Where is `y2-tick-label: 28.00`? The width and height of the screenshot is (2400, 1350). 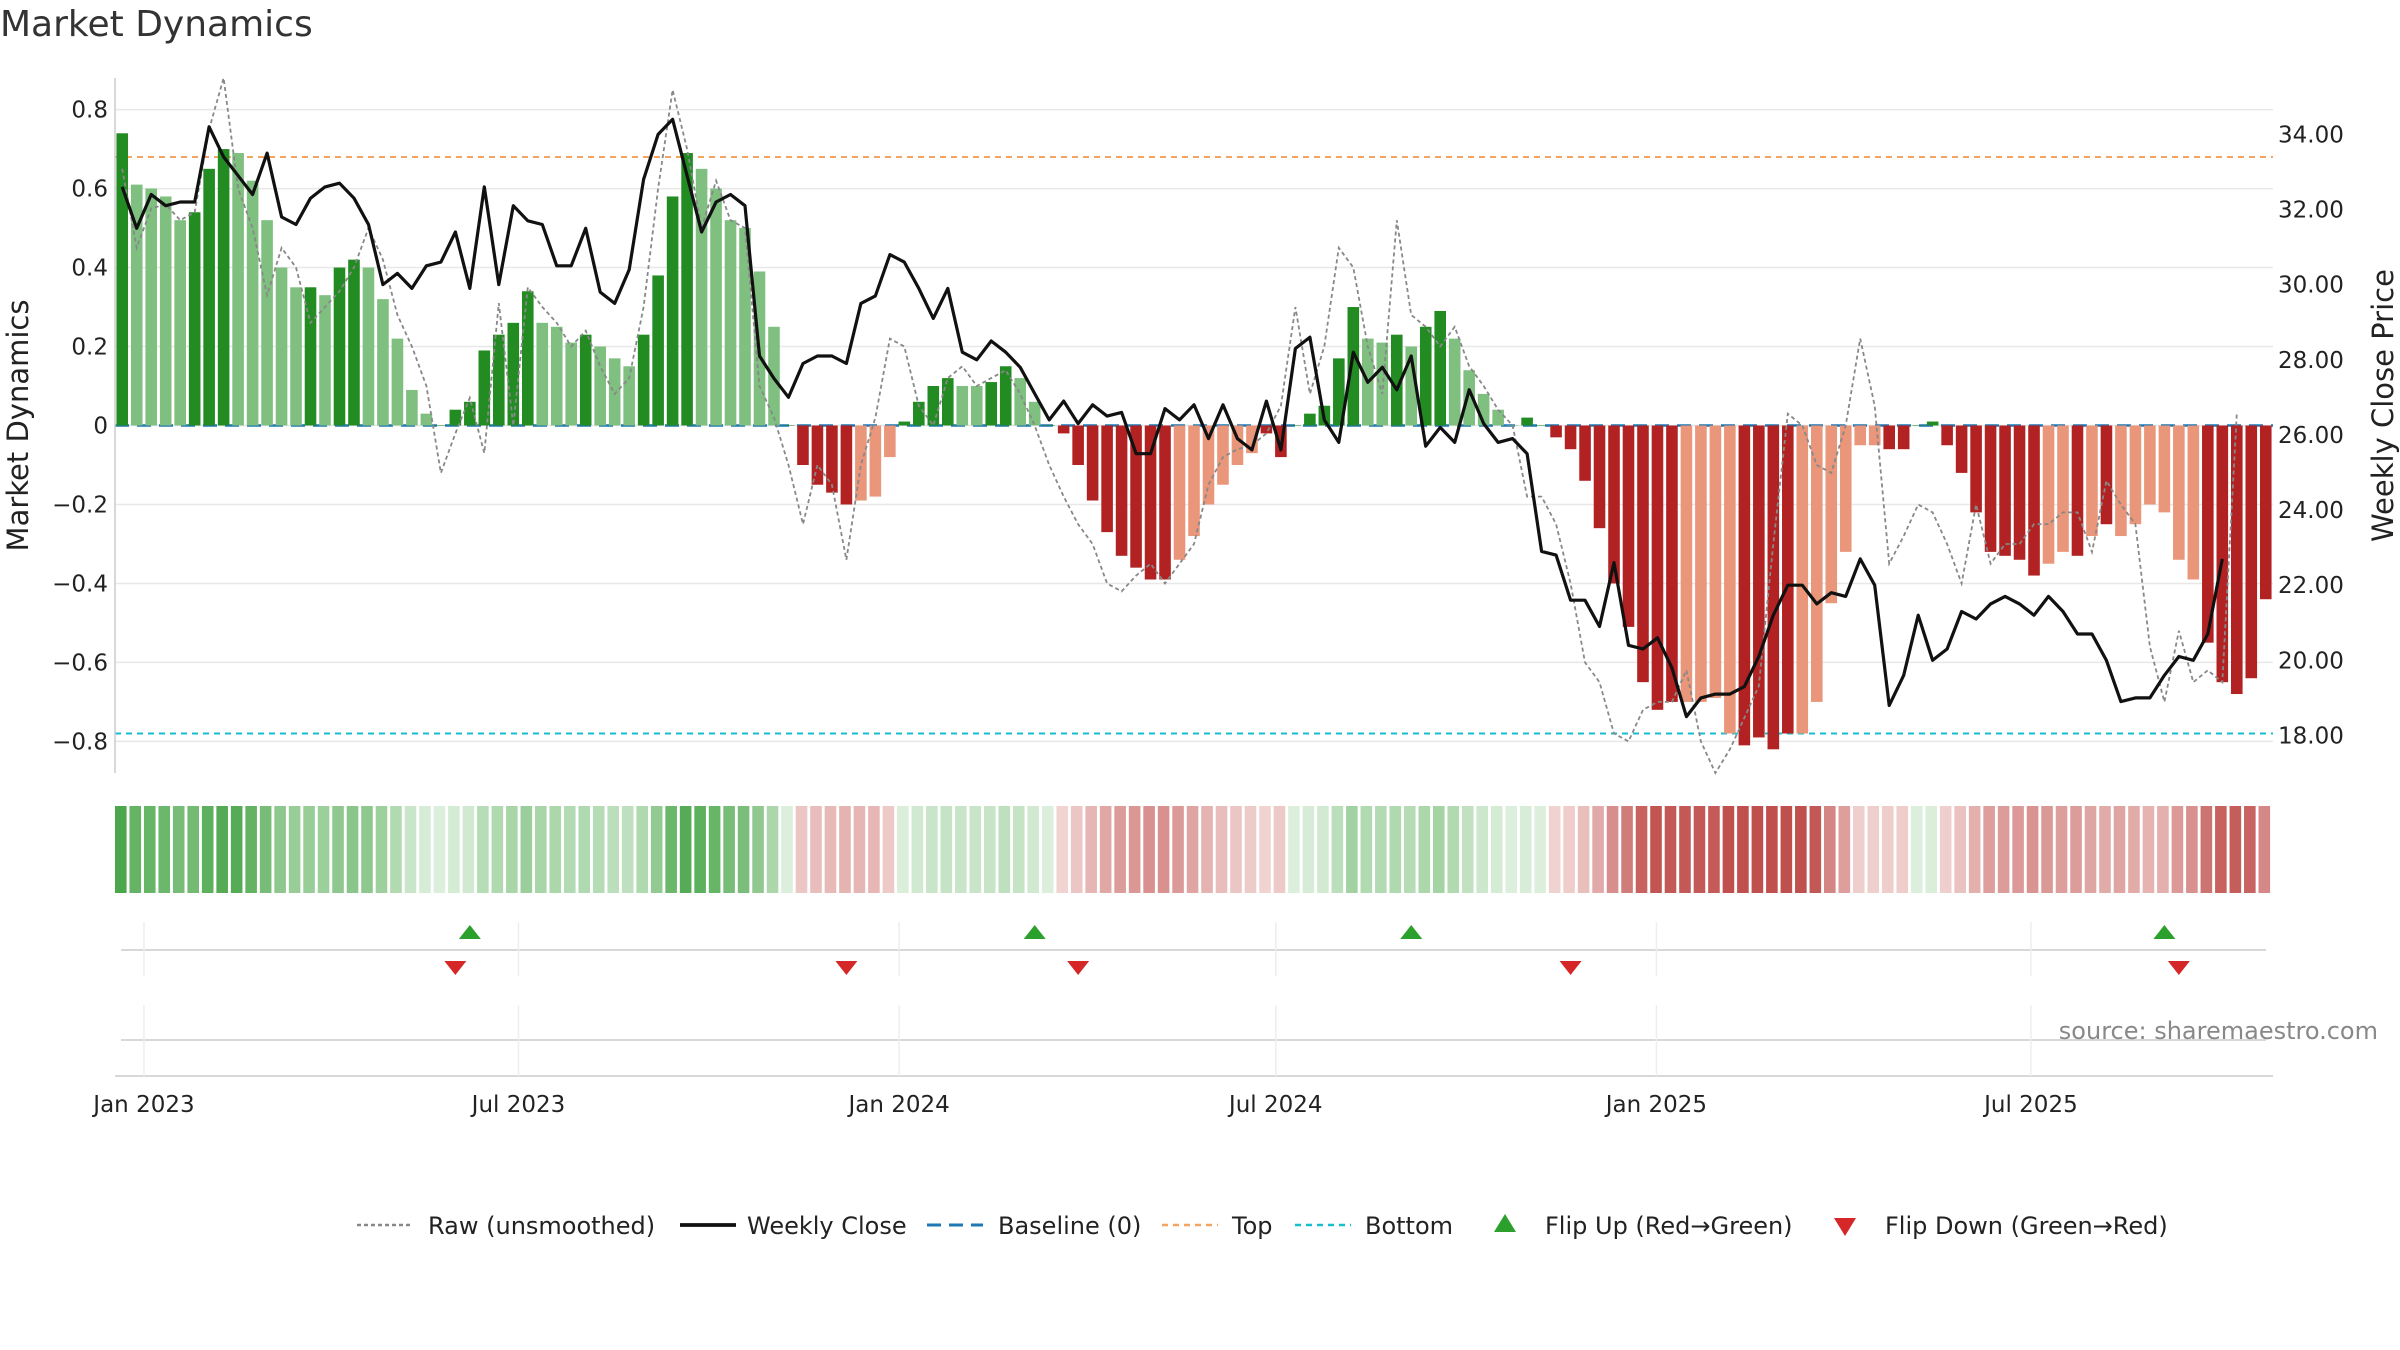
y2-tick-label: 28.00 is located at coordinates (2311, 361).